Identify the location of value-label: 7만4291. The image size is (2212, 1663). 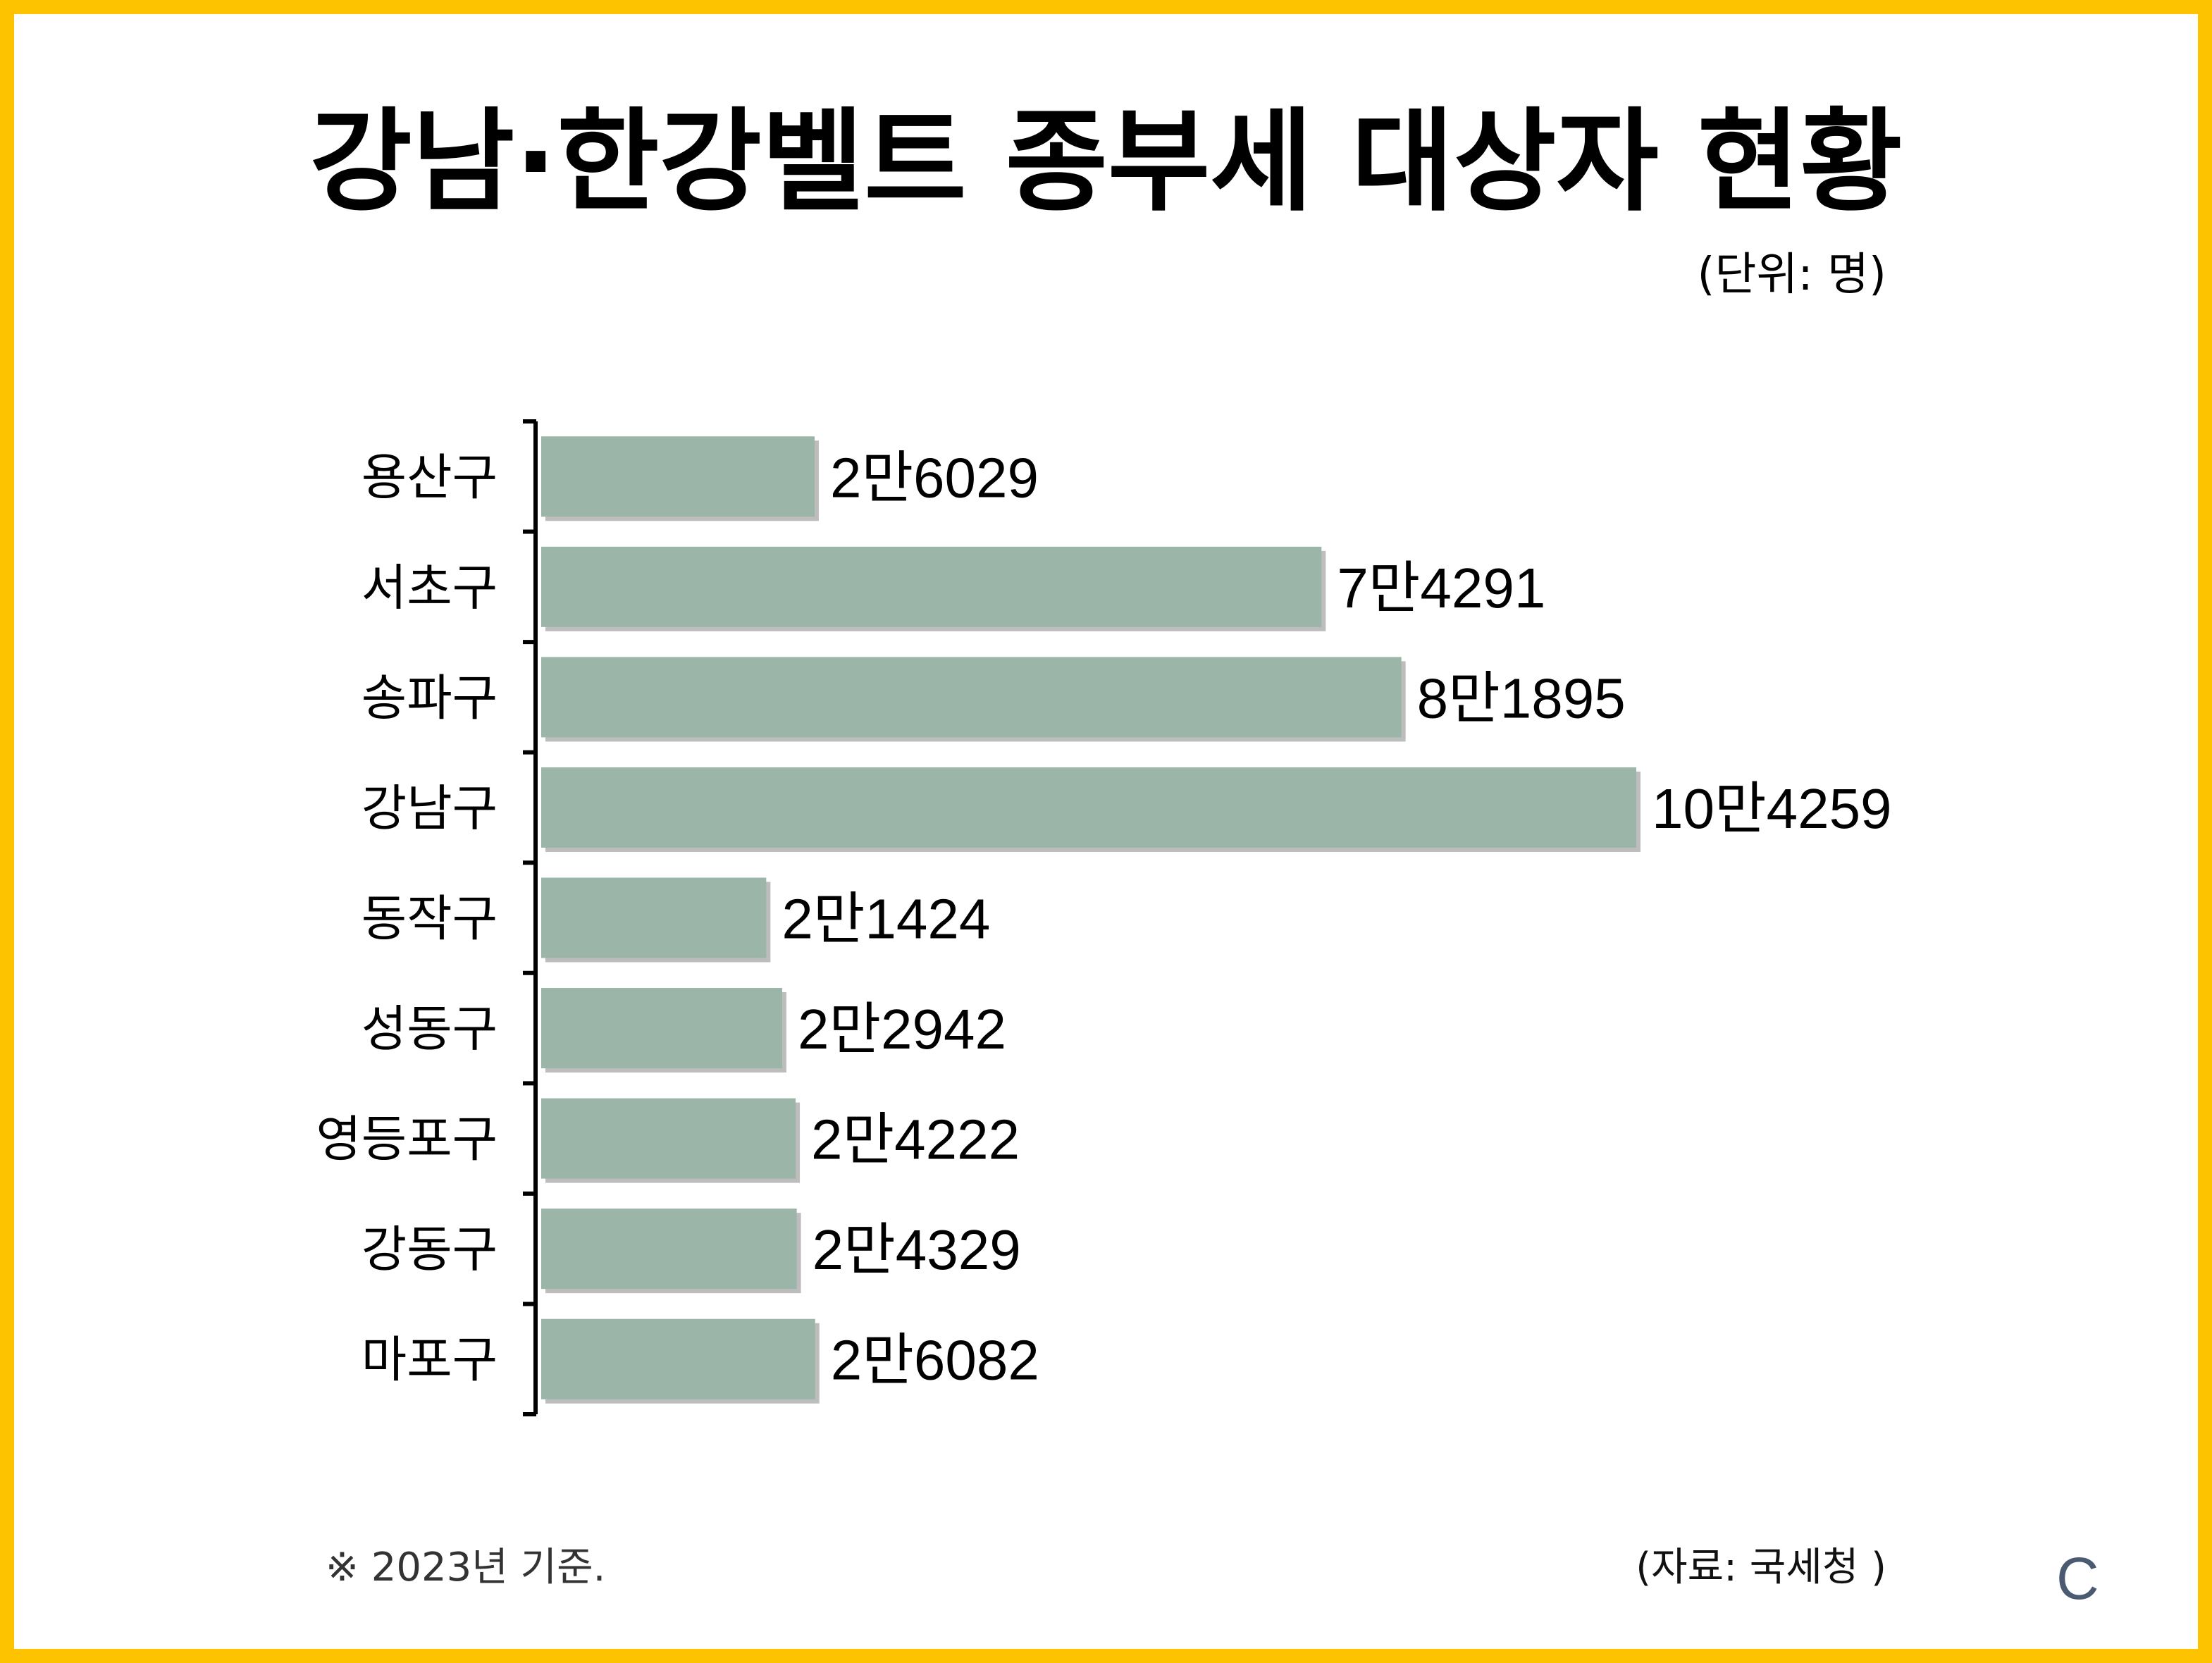
(1441, 588).